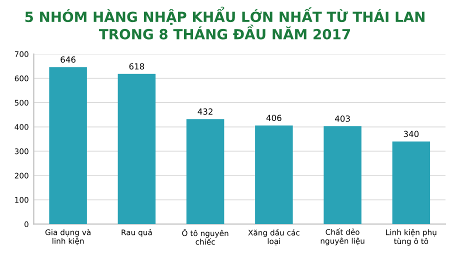  I want to click on data-label: 432, so click(205, 111).